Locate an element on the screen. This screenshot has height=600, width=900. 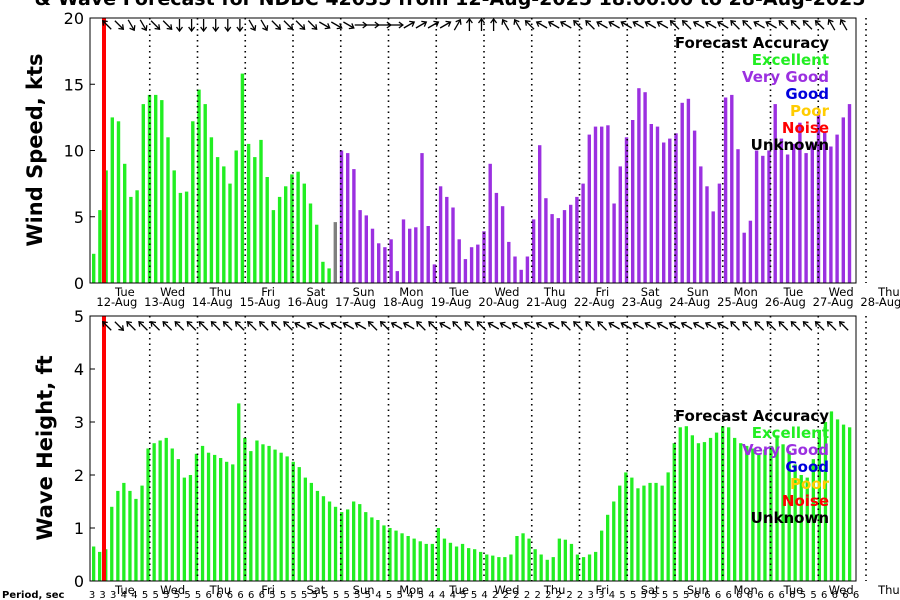
period-tick-label: 2 is located at coordinates (516, 595).